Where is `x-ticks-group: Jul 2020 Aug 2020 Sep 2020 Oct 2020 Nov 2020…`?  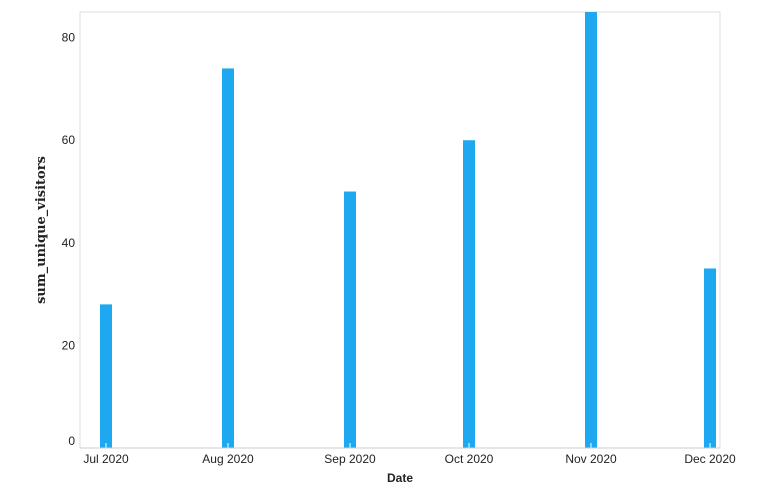
x-ticks-group: Jul 2020 Aug 2020 Sep 2020 Oct 2020 Nov 2020… is located at coordinates (409, 454).